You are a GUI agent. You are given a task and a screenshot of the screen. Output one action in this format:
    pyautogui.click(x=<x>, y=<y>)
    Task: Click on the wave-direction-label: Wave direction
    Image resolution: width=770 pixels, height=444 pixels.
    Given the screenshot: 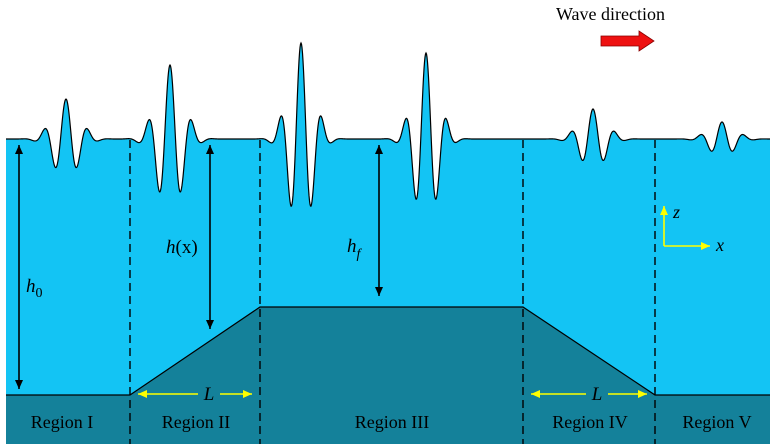 What is the action you would take?
    pyautogui.click(x=610, y=14)
    